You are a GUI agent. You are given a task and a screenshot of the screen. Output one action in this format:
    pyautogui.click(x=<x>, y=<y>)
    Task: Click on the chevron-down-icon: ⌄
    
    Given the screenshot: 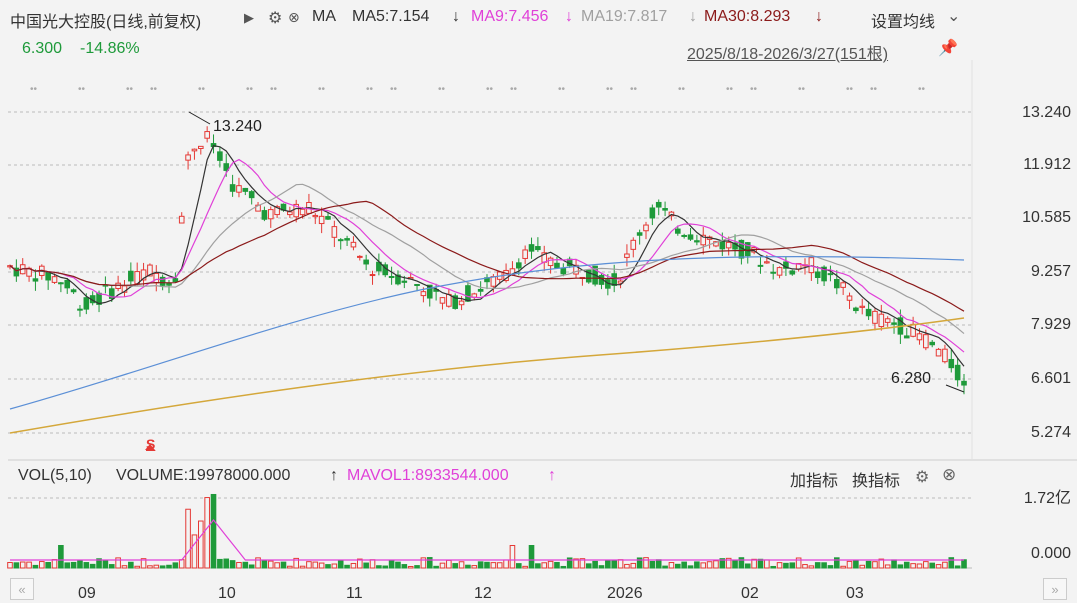 What is the action you would take?
    pyautogui.click(x=954, y=16)
    